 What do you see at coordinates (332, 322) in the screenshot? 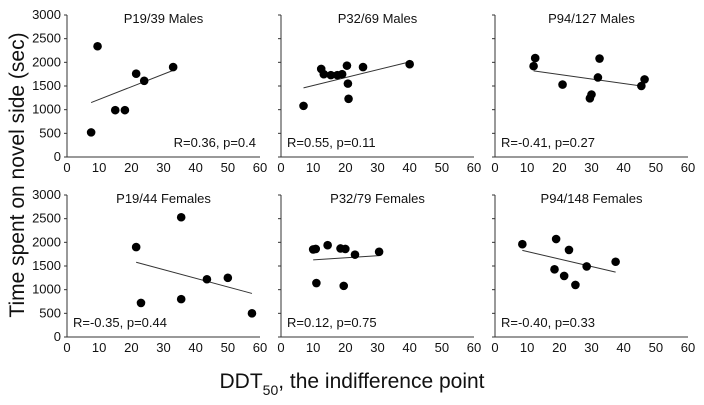
I see `stats-annotation: R=0.12, p=0.75` at bounding box center [332, 322].